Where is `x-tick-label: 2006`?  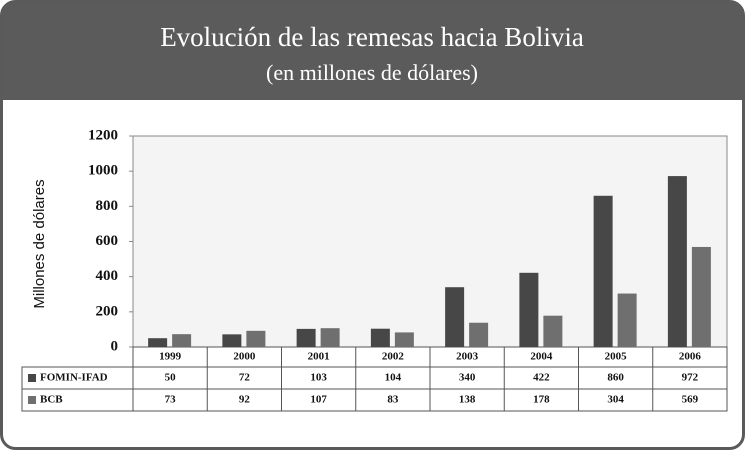
x-tick-label: 2006 is located at coordinates (690, 357).